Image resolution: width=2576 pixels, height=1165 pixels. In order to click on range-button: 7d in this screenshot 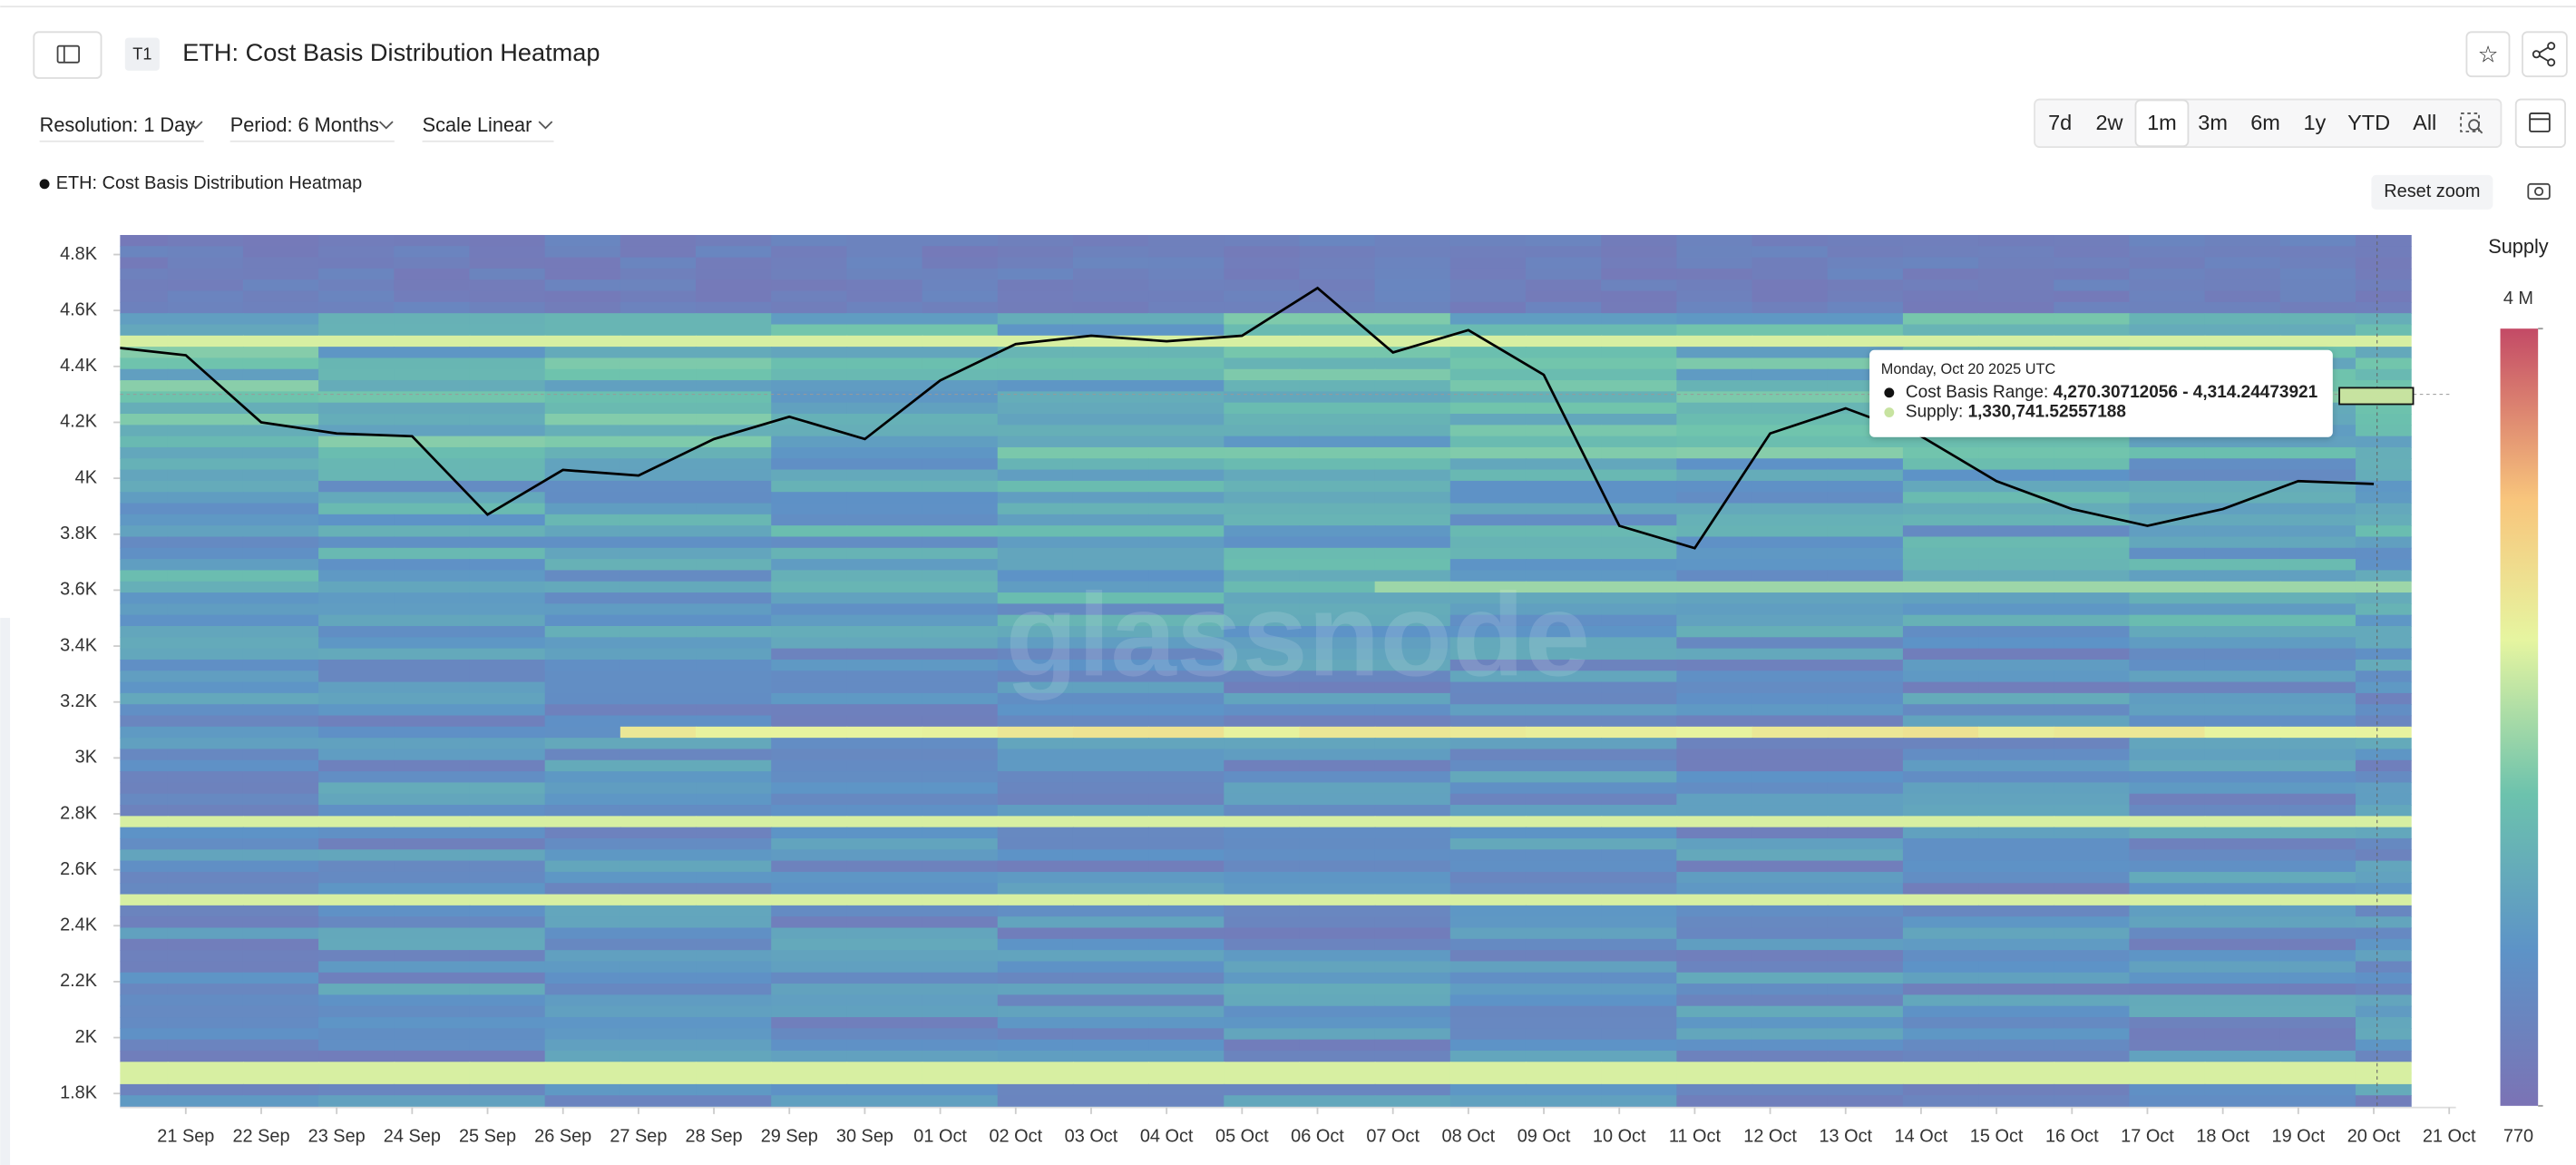, I will do `click(2060, 122)`.